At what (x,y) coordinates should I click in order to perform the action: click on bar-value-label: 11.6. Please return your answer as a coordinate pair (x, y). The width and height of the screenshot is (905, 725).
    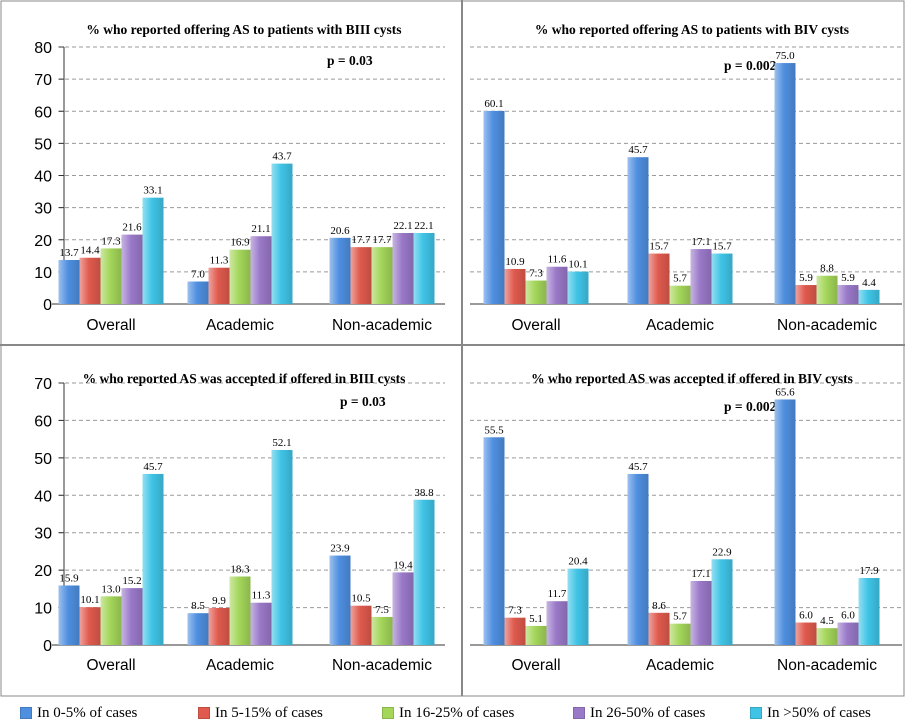
    Looking at the image, I should click on (557, 260).